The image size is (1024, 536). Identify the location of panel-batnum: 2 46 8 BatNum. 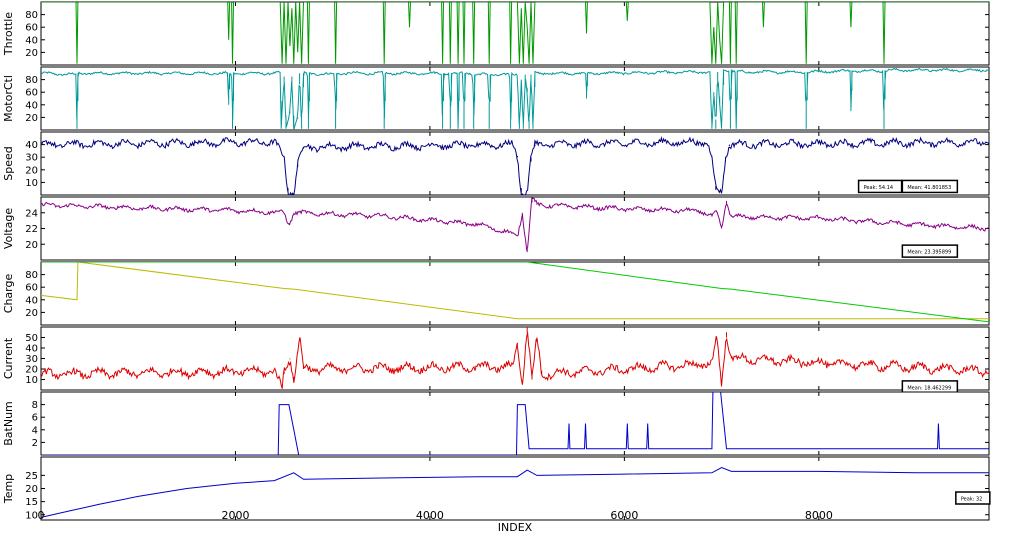
(496, 423).